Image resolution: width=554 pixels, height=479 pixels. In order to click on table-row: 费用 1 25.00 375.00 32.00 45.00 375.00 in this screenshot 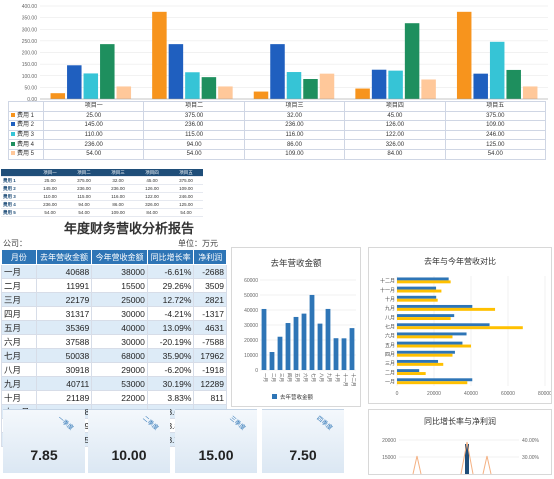, I will do `click(102, 180)`.